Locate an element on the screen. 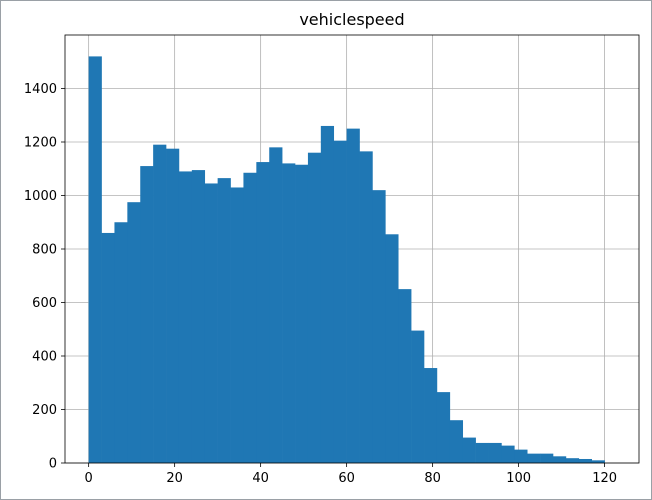 The width and height of the screenshot is (652, 500). y-tick-label: 1000 is located at coordinates (40, 196).